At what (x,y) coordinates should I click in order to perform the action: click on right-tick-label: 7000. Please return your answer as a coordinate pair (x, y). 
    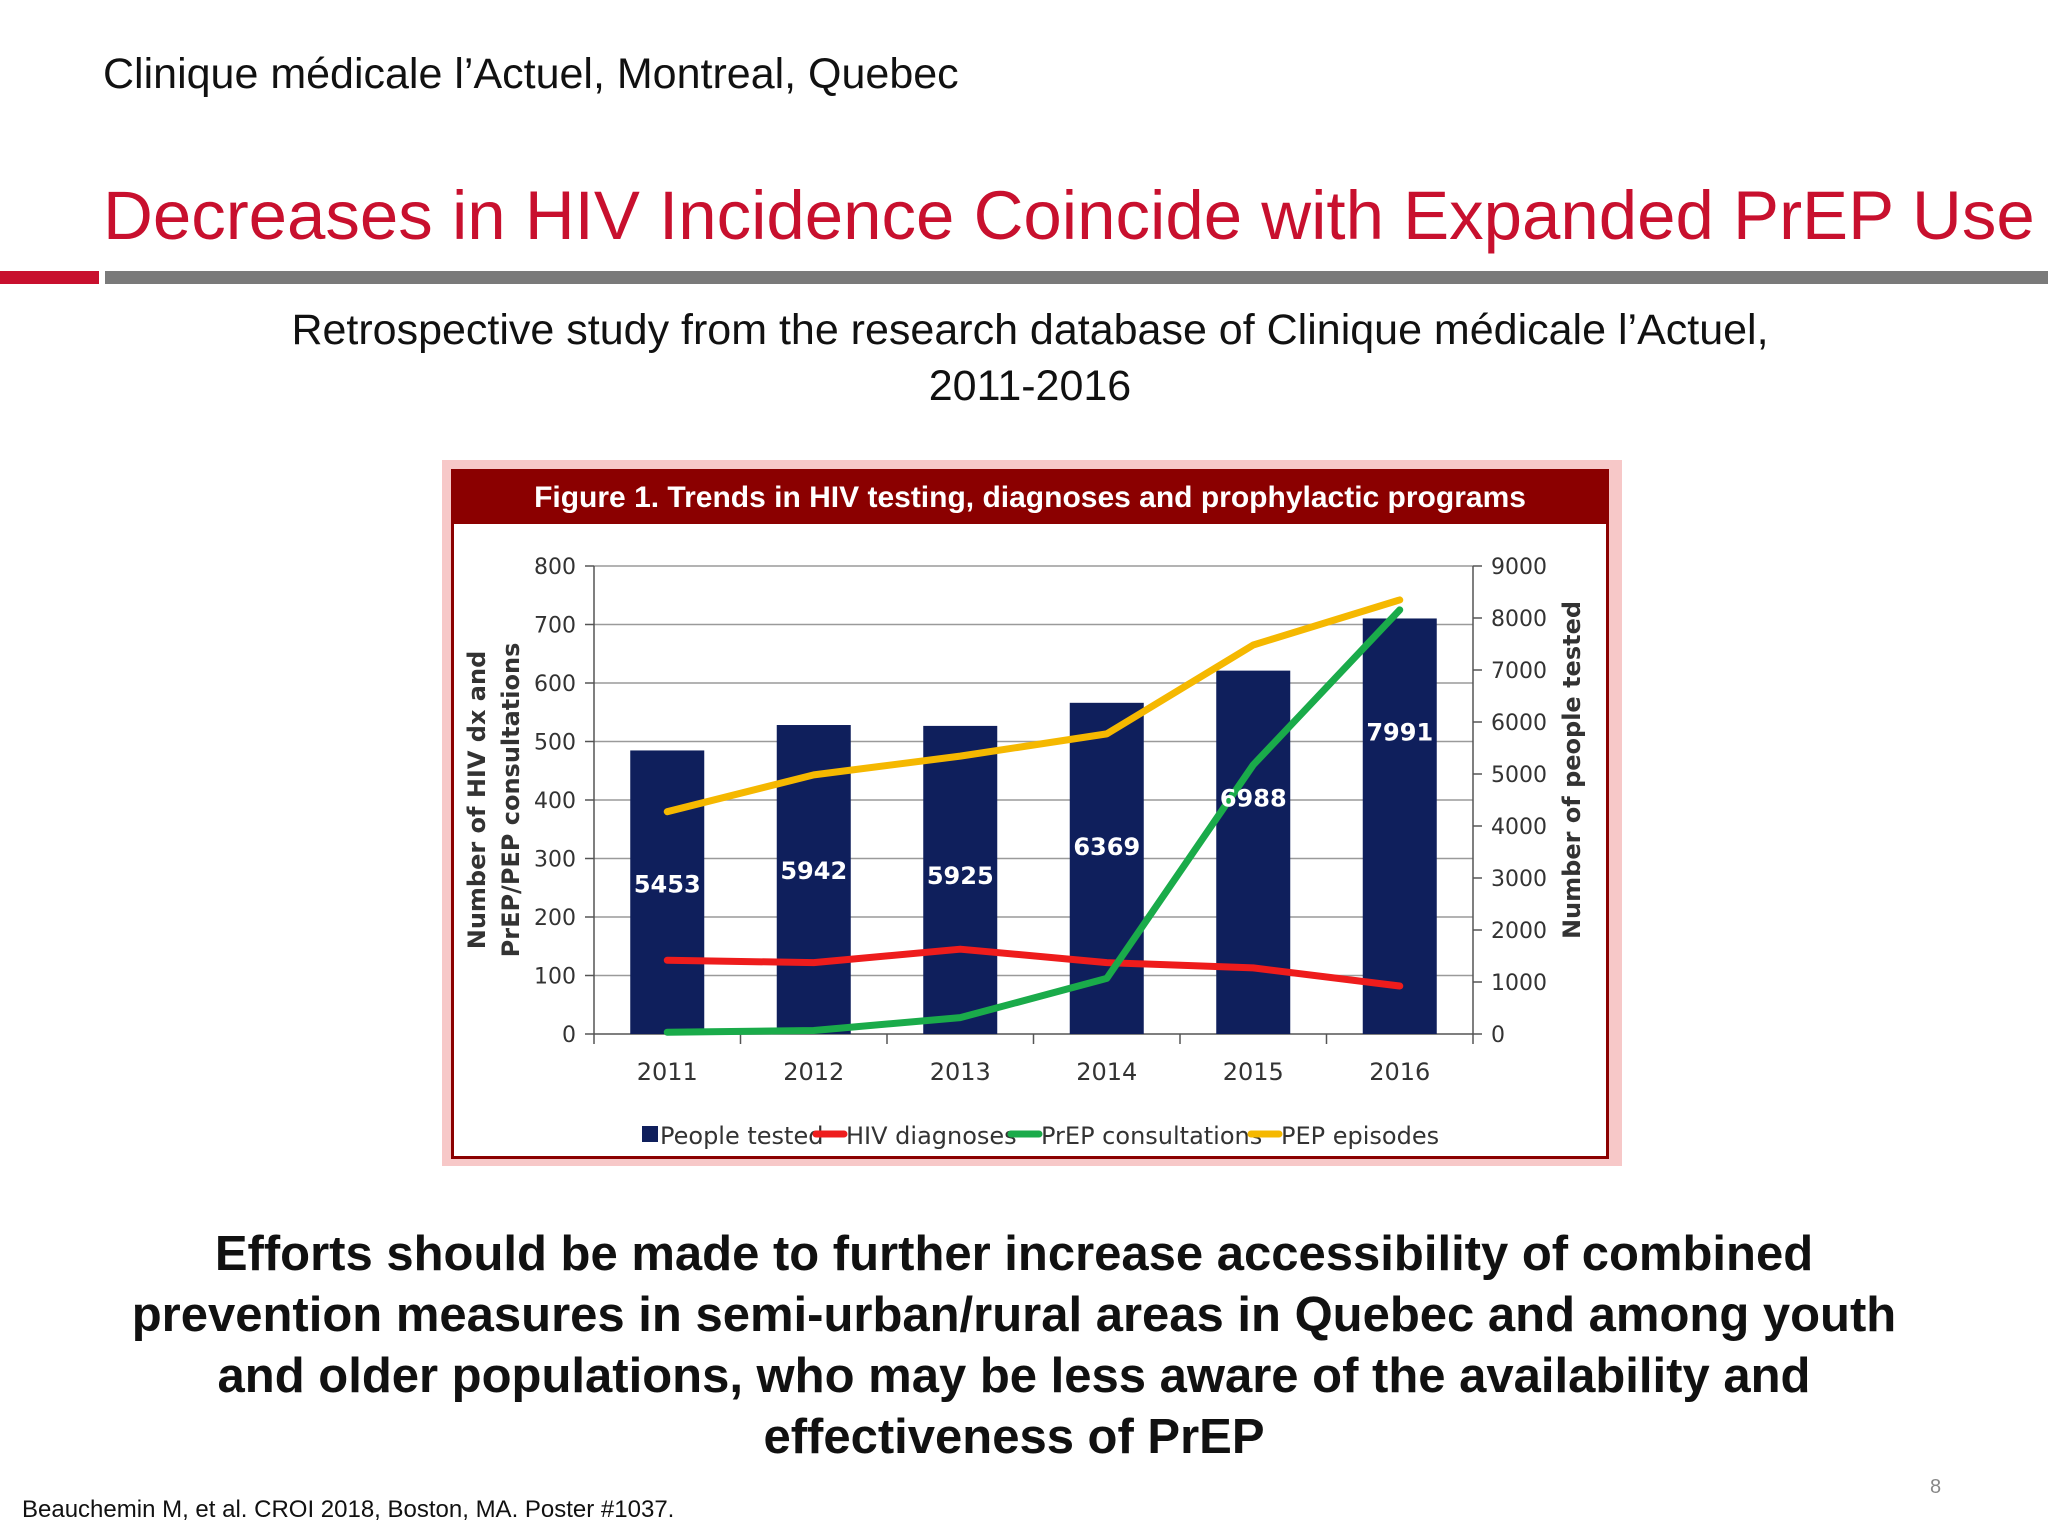
    Looking at the image, I should click on (1519, 671).